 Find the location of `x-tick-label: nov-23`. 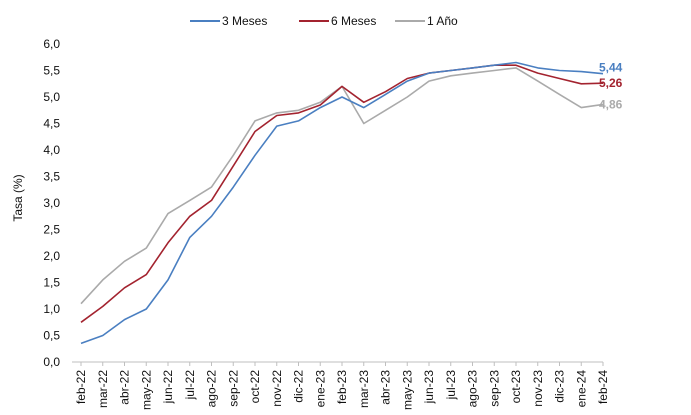

x-tick-label: nov-23 is located at coordinates (538, 388).